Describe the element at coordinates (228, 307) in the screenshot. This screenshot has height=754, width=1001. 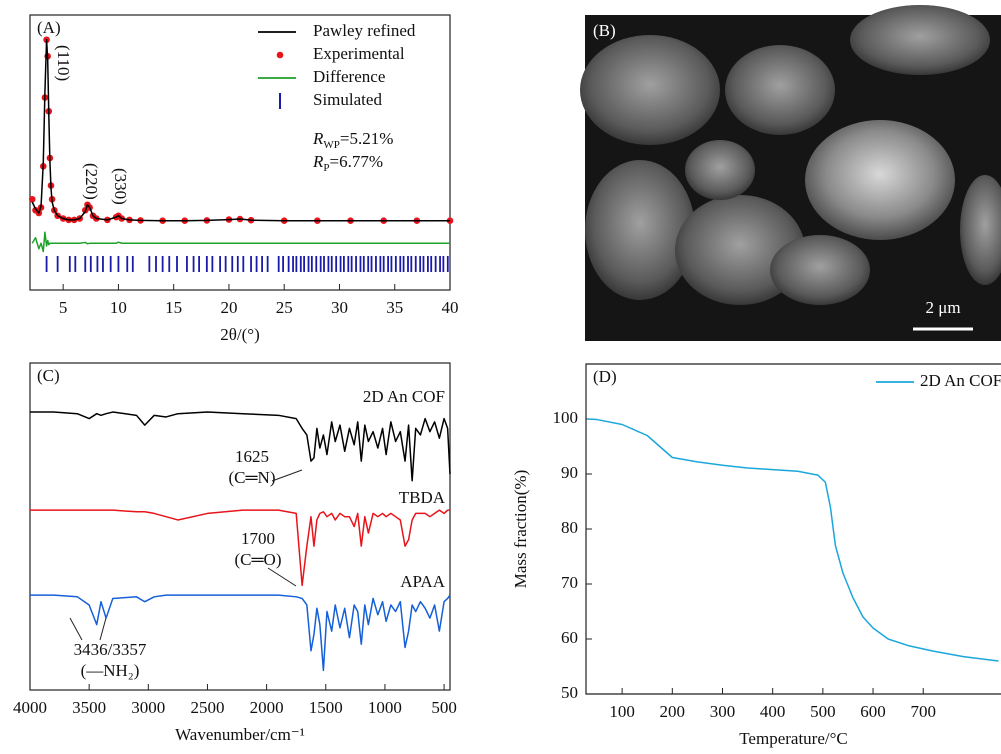
I see `x-tick-label: 20` at that location.